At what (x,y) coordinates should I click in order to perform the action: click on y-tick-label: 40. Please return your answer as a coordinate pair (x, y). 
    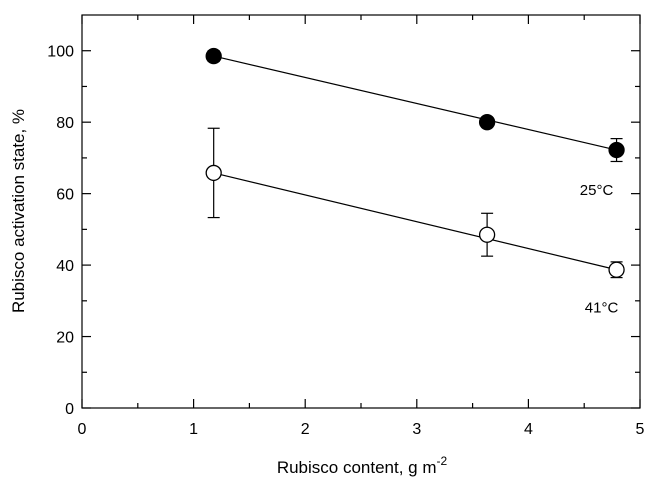
    Looking at the image, I should click on (65, 266).